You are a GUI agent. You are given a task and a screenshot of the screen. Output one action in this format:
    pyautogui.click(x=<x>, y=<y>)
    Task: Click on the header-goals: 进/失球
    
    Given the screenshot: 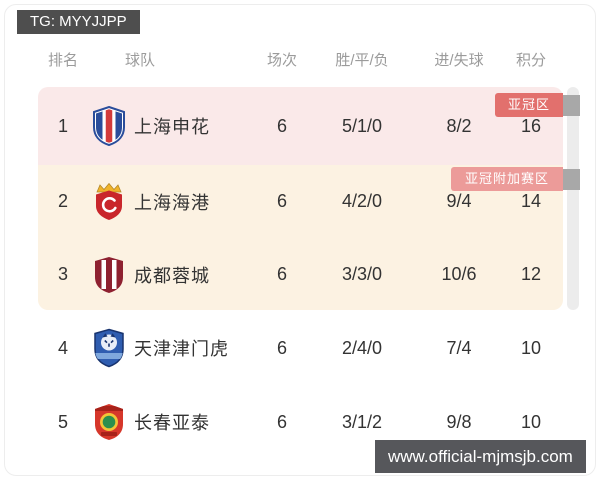 What is the action you would take?
    pyautogui.click(x=459, y=60)
    